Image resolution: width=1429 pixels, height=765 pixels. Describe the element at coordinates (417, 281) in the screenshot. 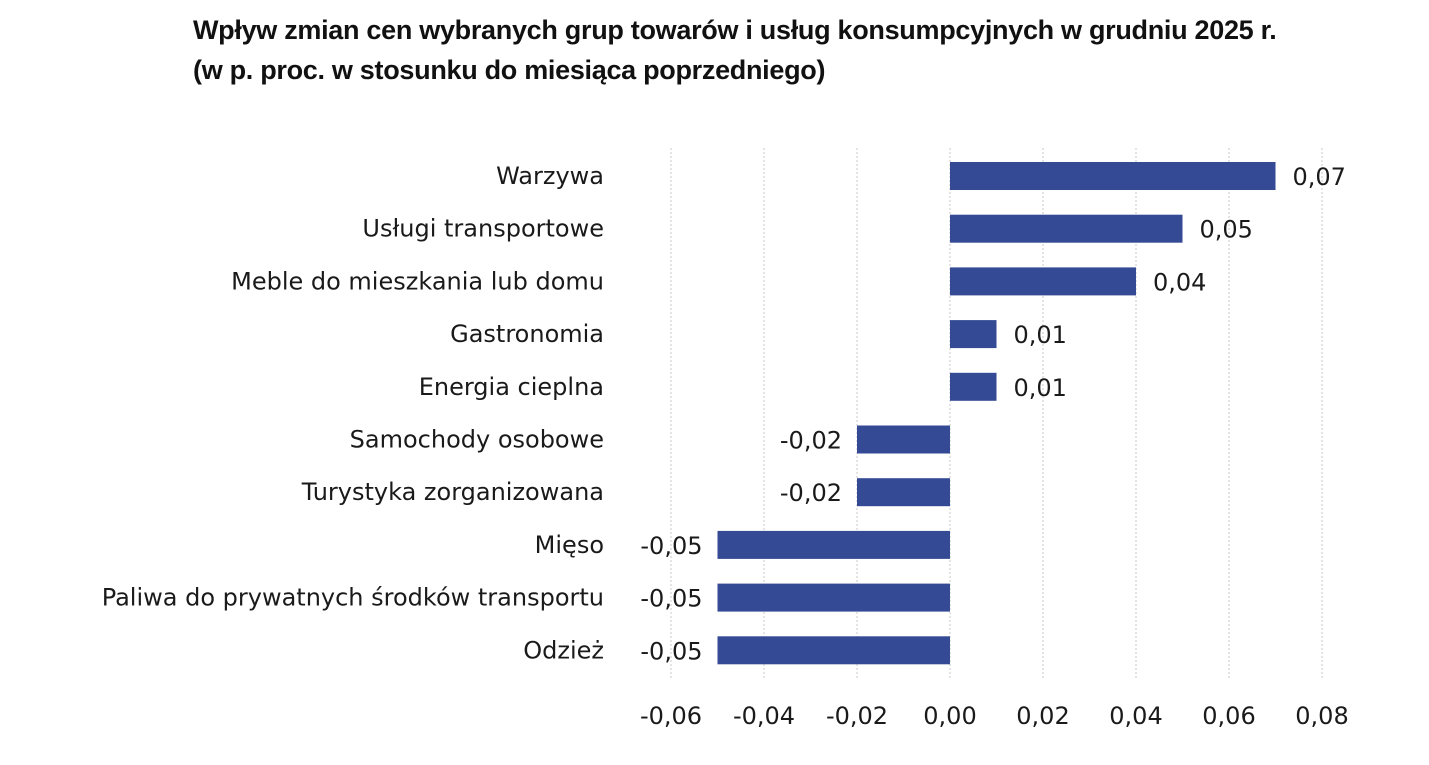

I see `category-label: Meble do mieszkania lub domu` at that location.